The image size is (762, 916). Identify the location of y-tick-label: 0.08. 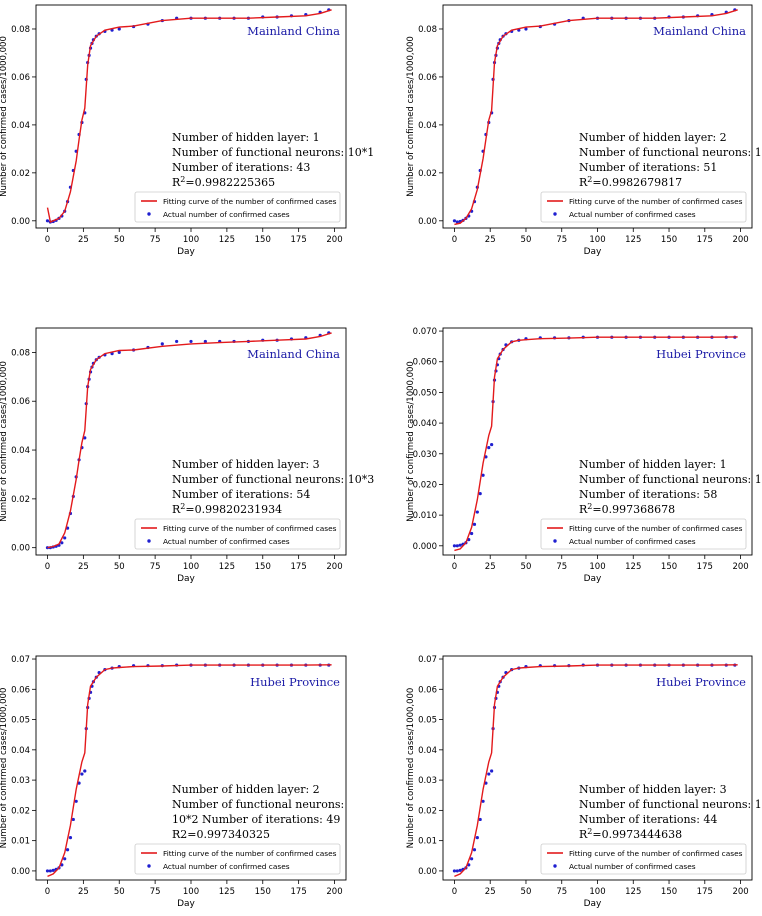
(427, 30).